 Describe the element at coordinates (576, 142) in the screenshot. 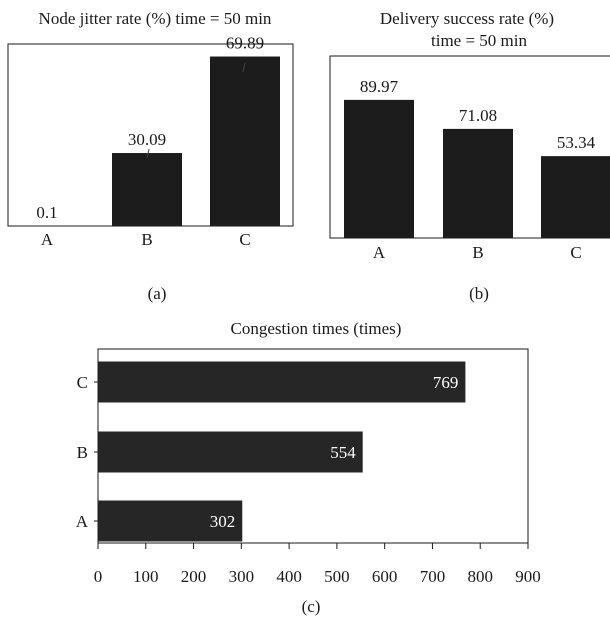

I see `chart-b-data-label-C: 53.34` at that location.